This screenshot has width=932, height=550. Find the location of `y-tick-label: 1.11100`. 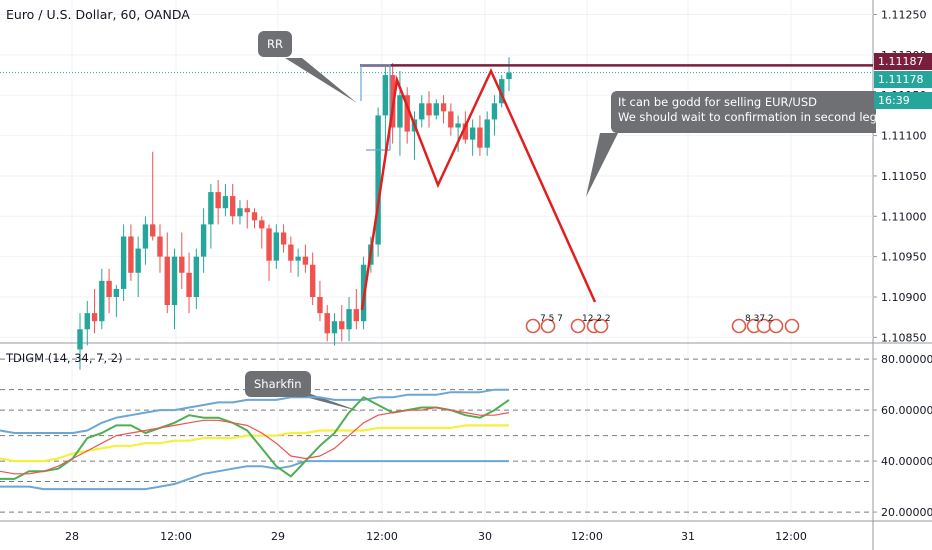

y-tick-label: 1.11100 is located at coordinates (904, 136).